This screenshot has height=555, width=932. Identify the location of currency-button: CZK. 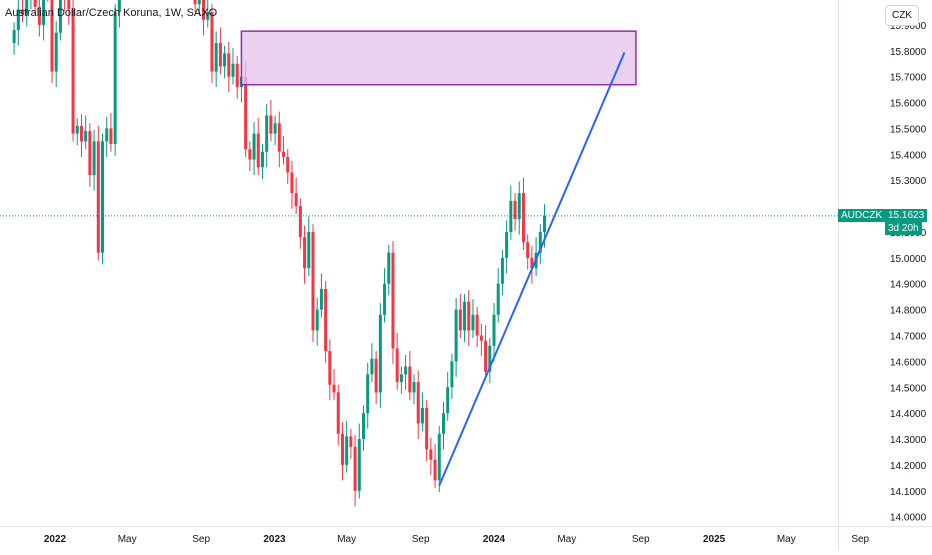
(902, 15).